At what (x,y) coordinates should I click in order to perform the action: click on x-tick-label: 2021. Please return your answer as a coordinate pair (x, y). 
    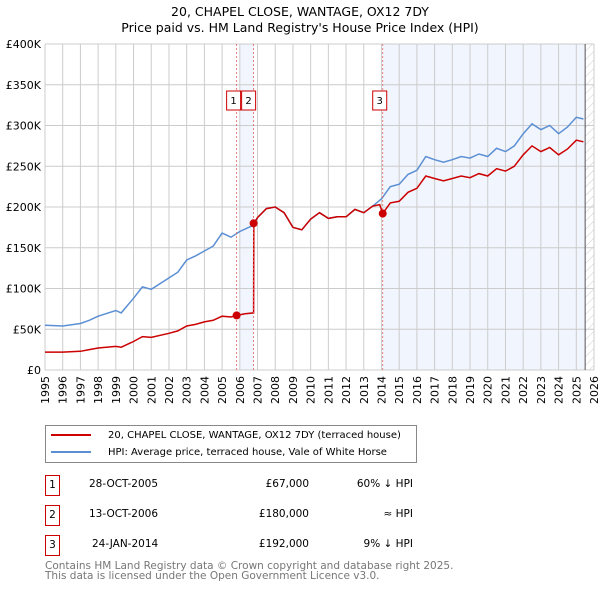
    Looking at the image, I should click on (505, 390).